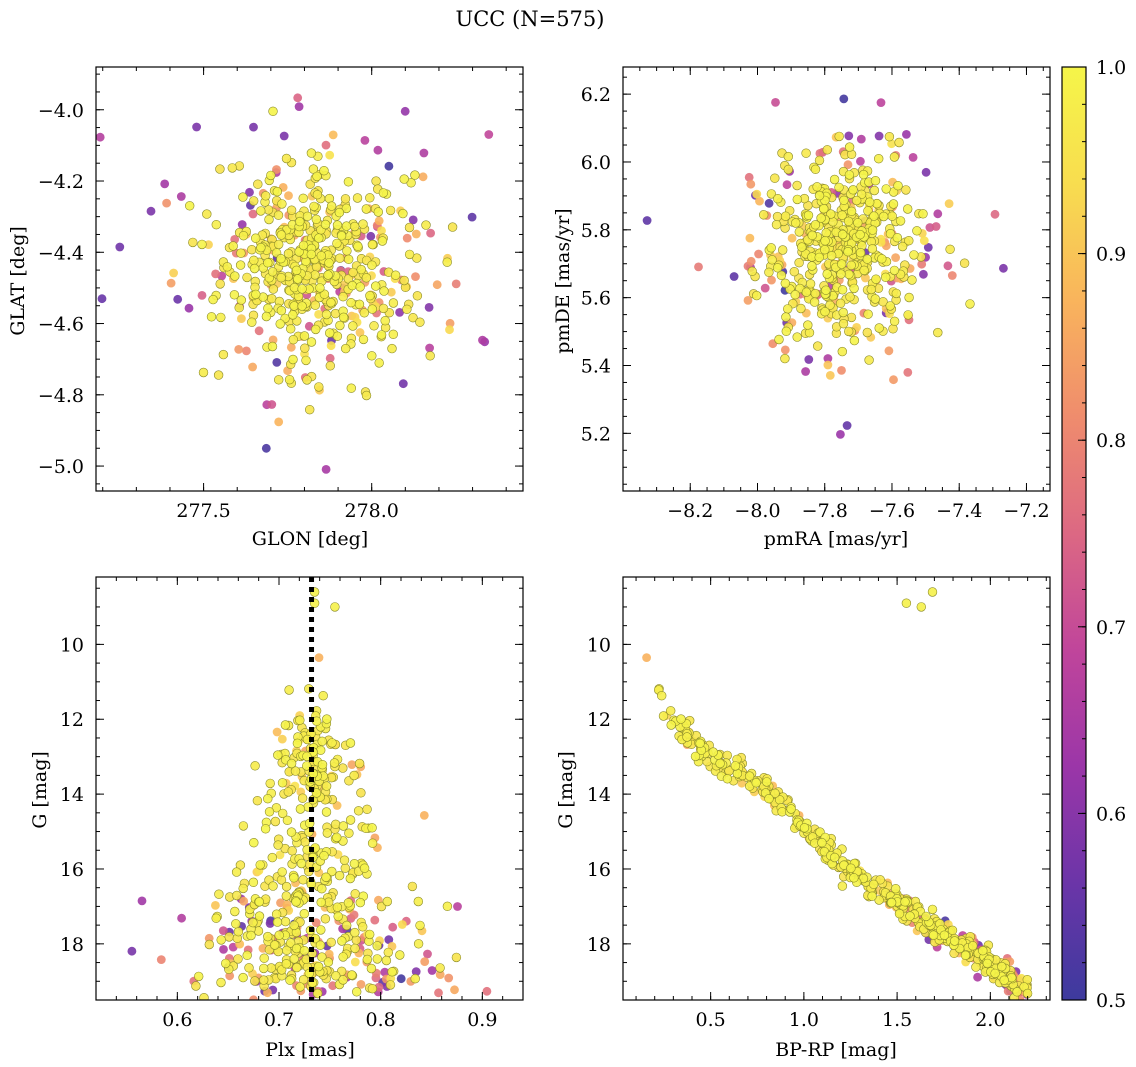  I want to click on colorbar-tick-label: 0.5, so click(1111, 1001).